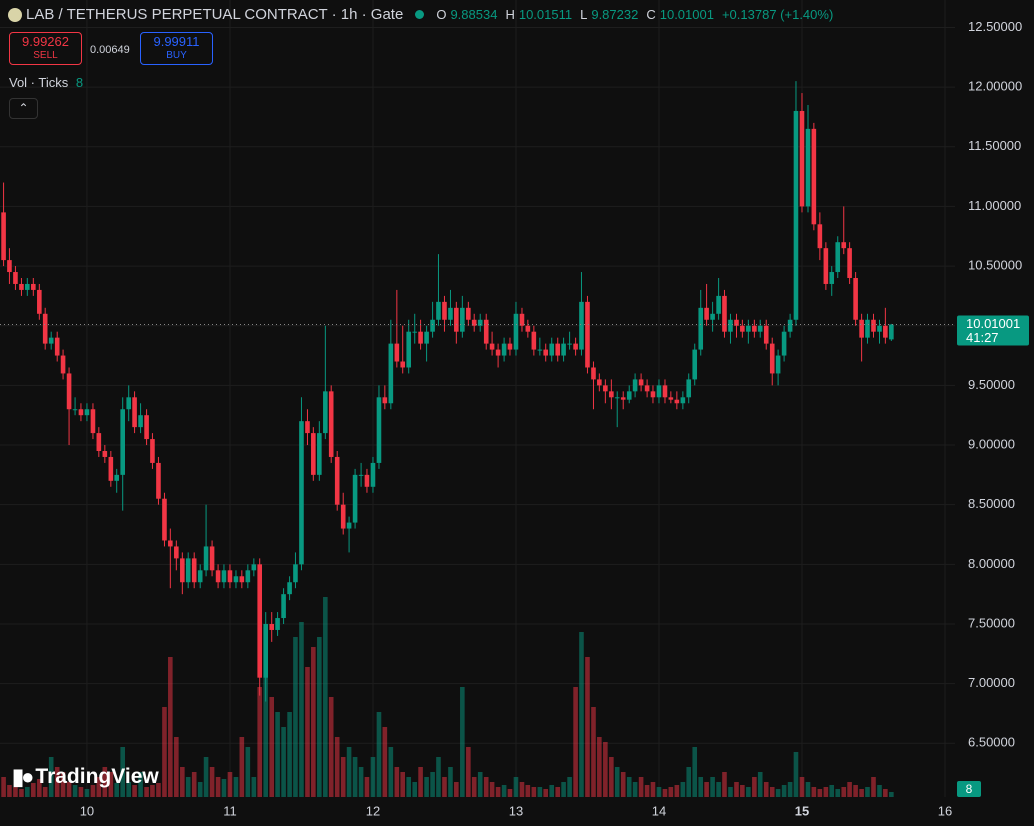 The width and height of the screenshot is (1034, 826). Describe the element at coordinates (686, 14) in the screenshot. I see `ohlc-value: 10.01001` at that location.